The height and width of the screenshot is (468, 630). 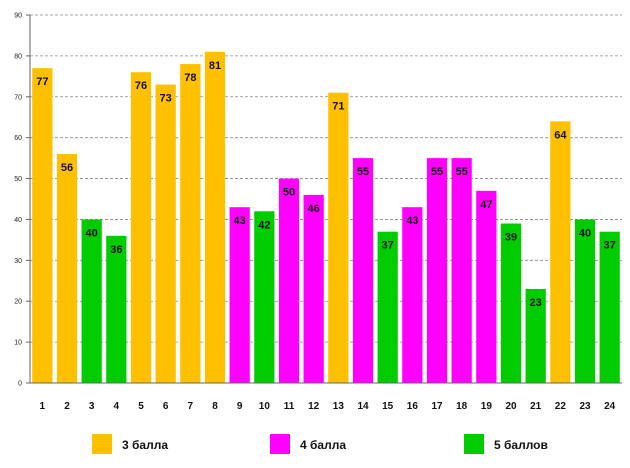 What do you see at coordinates (117, 406) in the screenshot?
I see `x-tick-label: 4` at bounding box center [117, 406].